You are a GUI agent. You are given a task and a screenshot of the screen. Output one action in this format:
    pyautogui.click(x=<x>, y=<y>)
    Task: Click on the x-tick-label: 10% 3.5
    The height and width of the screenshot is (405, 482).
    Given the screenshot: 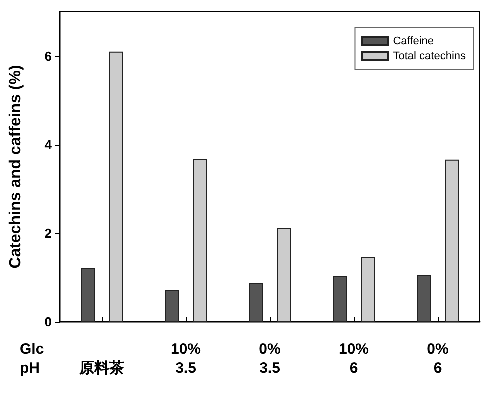 What is the action you would take?
    pyautogui.click(x=186, y=359)
    